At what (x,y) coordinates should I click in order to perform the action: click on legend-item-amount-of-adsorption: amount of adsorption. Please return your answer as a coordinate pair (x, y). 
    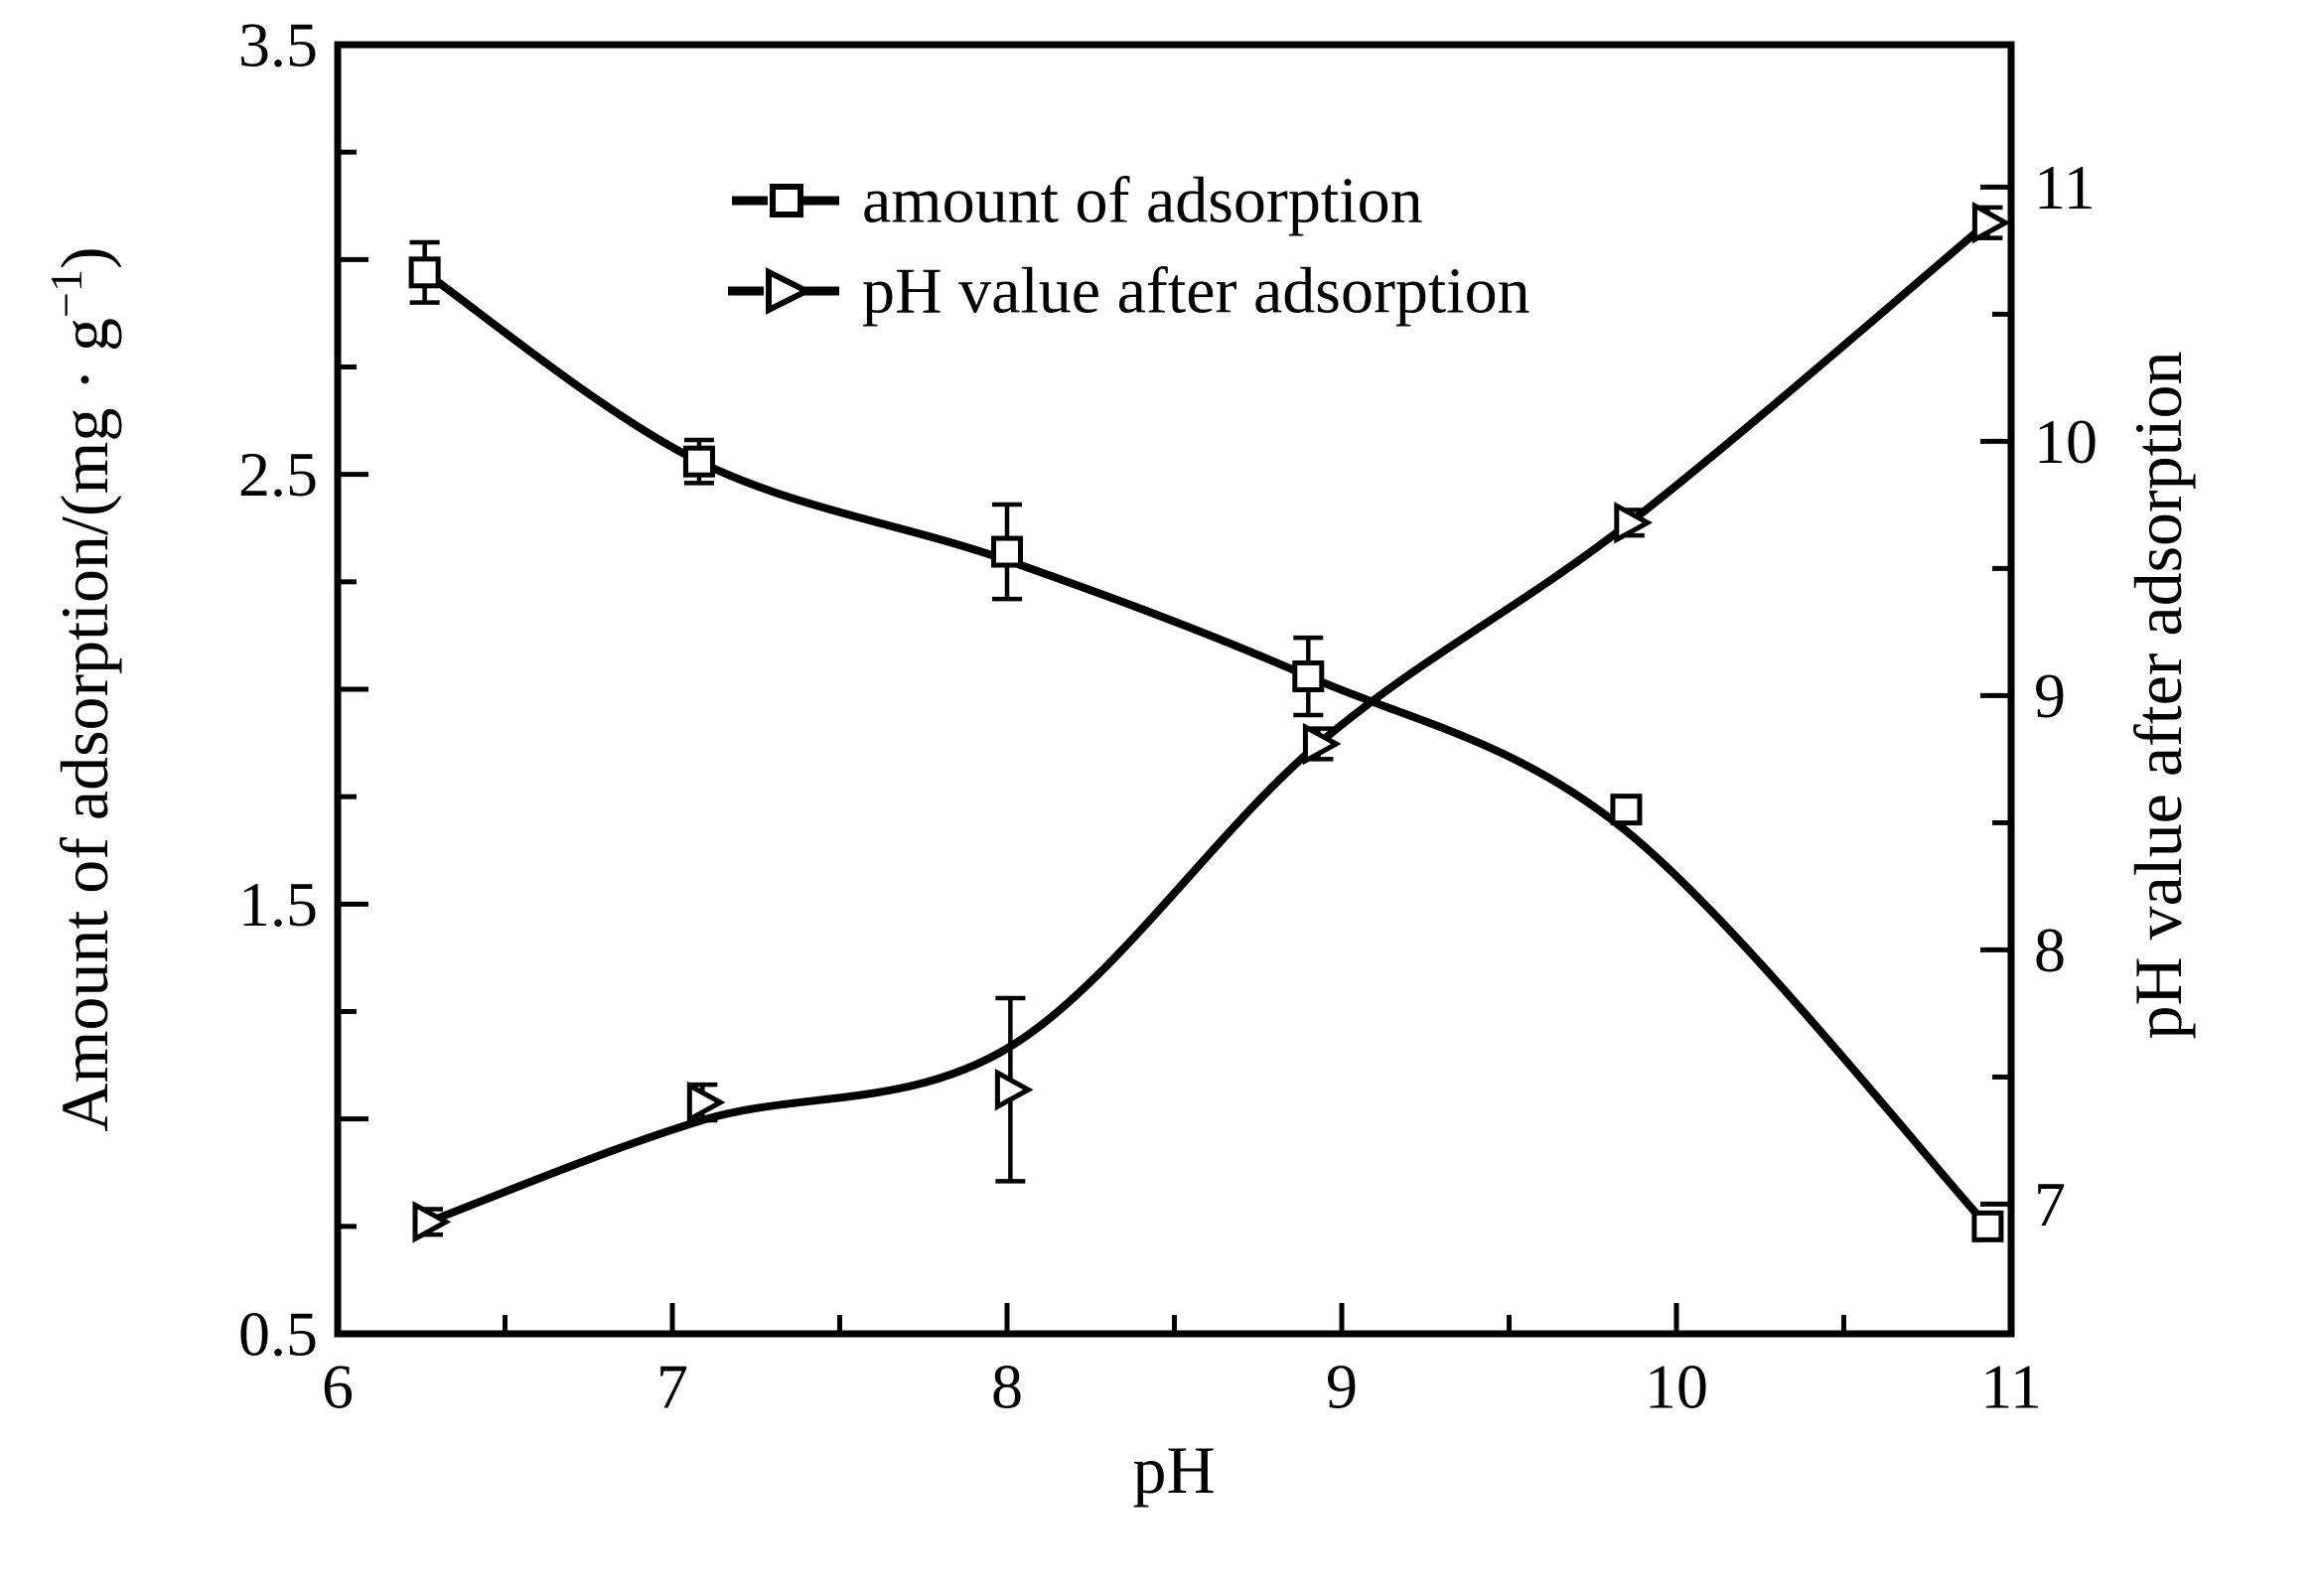
    Looking at the image, I should click on (1077, 201).